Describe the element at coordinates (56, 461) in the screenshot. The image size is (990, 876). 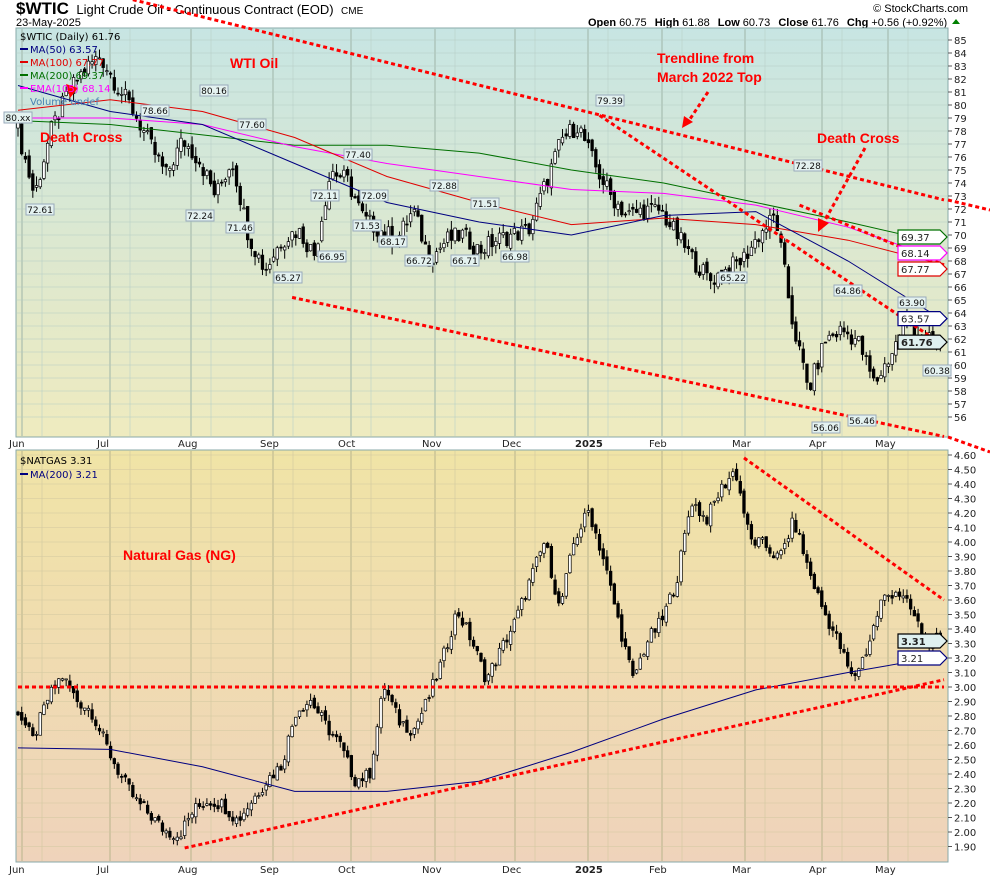
I see `legend-title: $NATGAS 3.31` at that location.